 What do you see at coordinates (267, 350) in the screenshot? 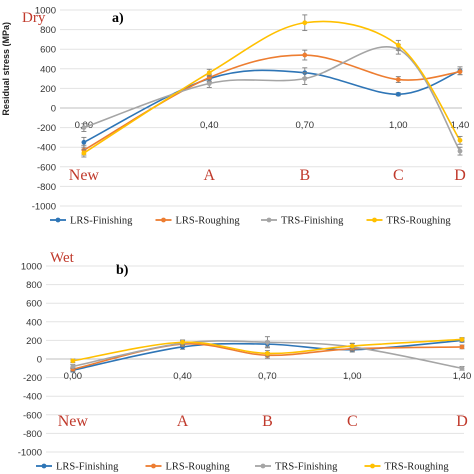
I see `series-trs-roughing` at bounding box center [267, 350].